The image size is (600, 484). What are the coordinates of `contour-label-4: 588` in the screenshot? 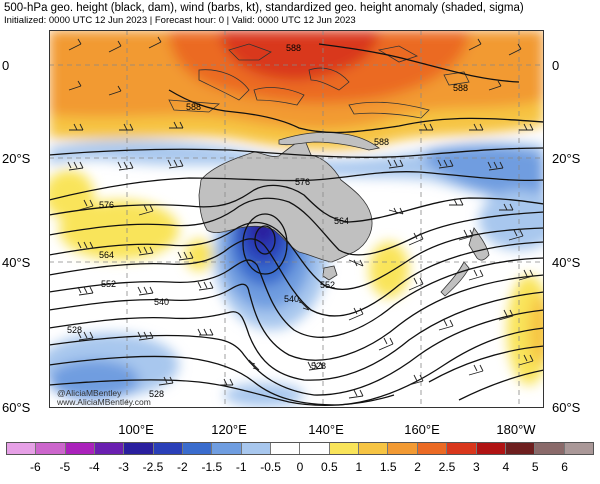 It's located at (381, 142).